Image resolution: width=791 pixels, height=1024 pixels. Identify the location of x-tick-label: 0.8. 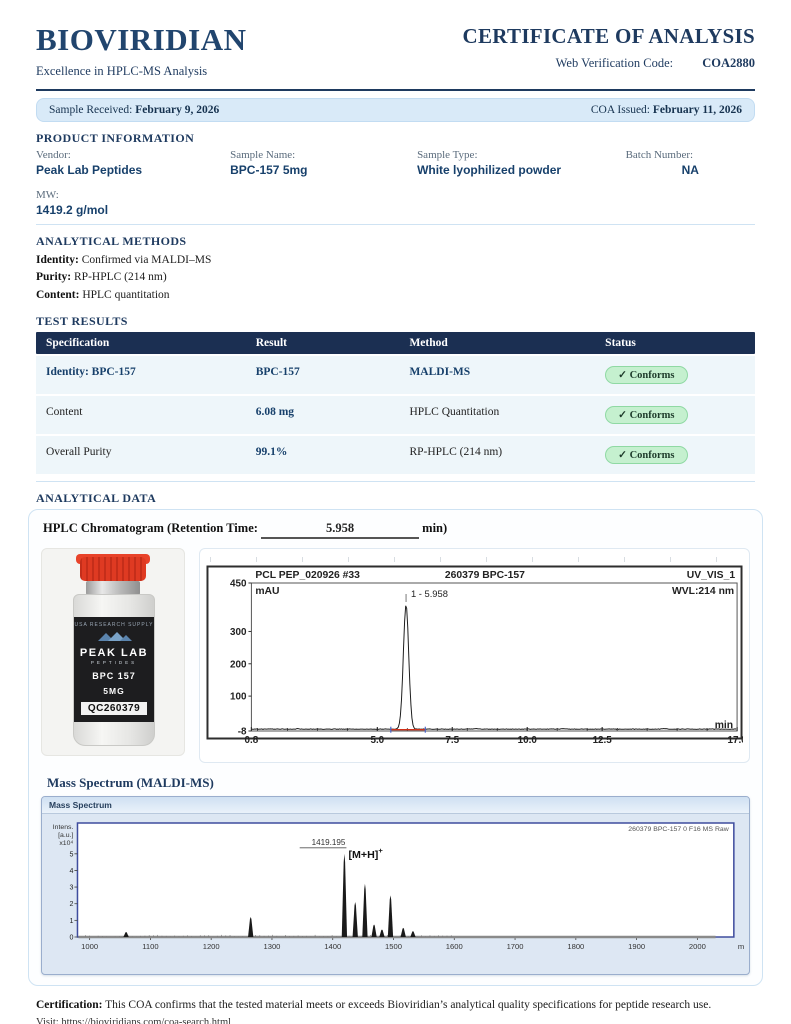
(252, 740).